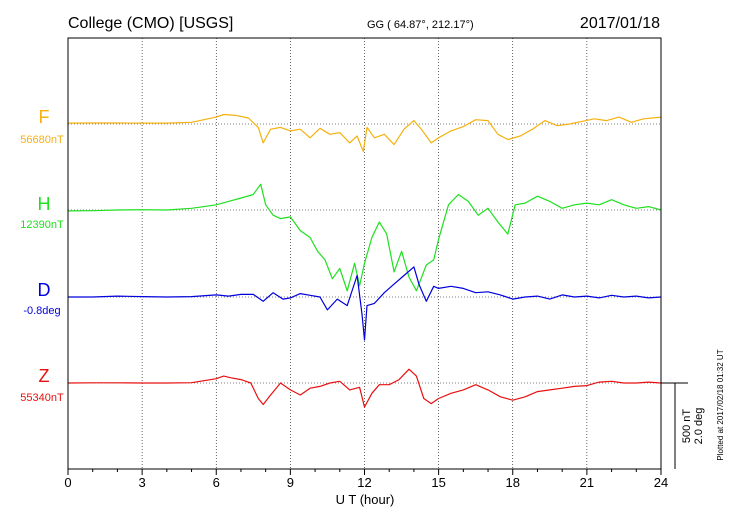 The height and width of the screenshot is (520, 730). Describe the element at coordinates (687, 426) in the screenshot. I see `scale-bar-nt-label: 500 nT` at that location.